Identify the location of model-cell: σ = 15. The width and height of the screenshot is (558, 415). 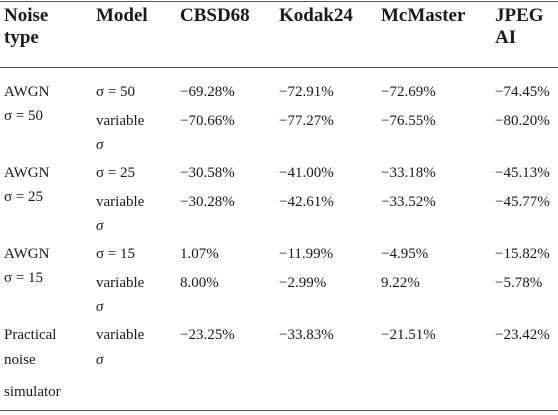
(116, 254).